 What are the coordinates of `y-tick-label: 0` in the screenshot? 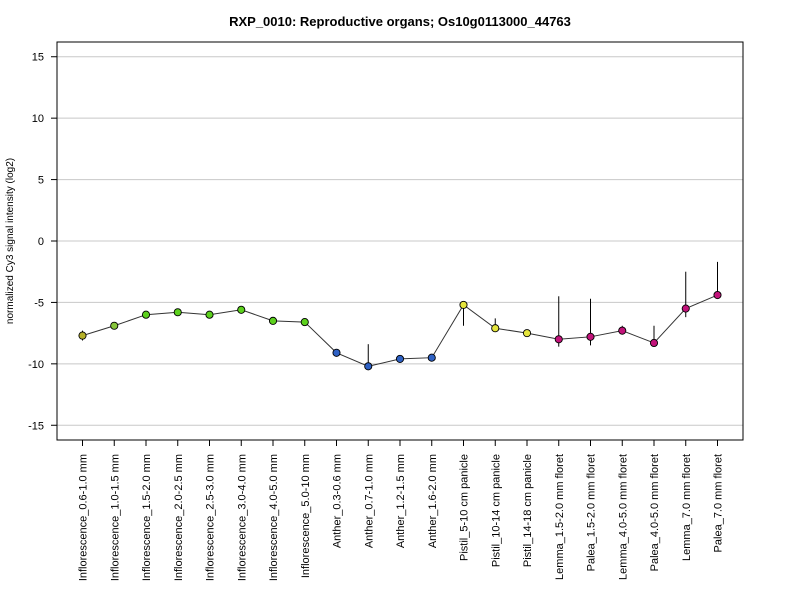 It's located at (41, 242).